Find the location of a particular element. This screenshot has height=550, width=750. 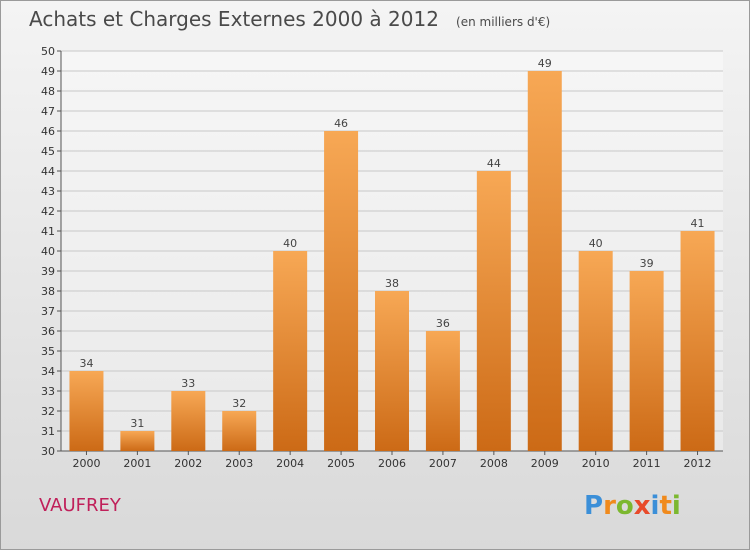

x-tick-label: 2001 is located at coordinates (137, 463).